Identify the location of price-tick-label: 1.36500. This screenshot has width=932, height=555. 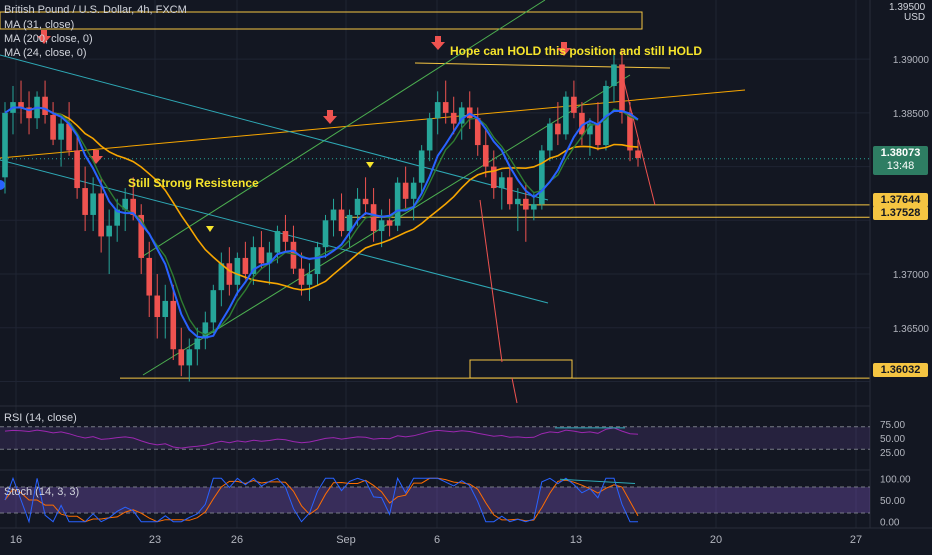
(911, 329).